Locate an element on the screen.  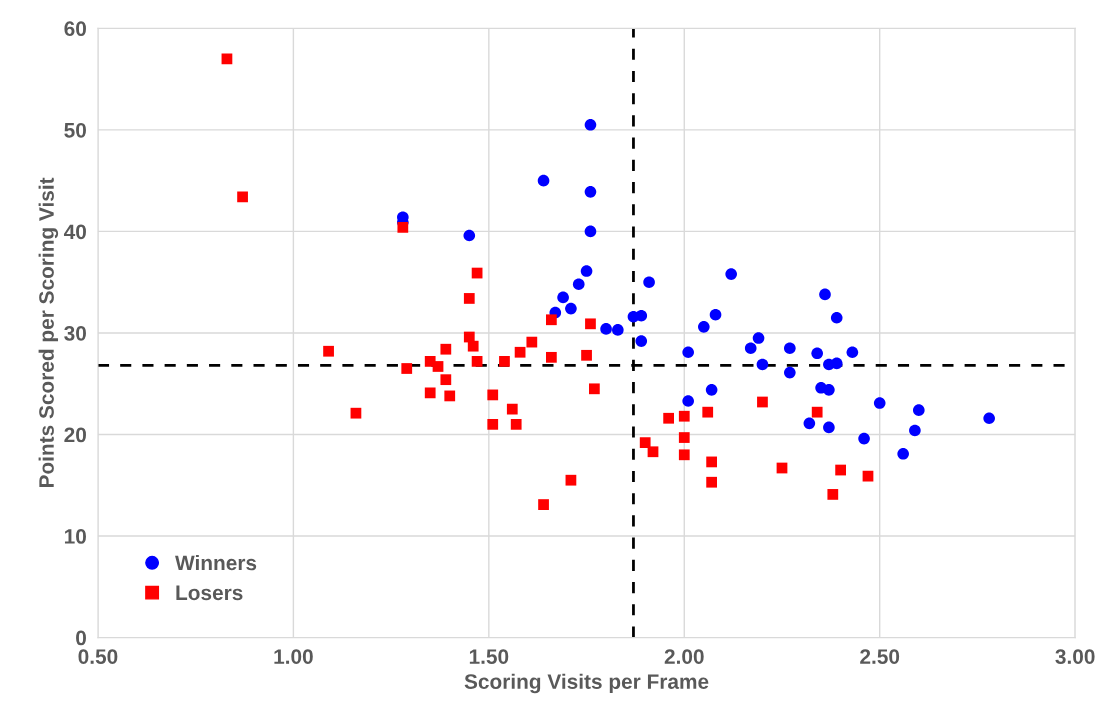
y-tick-label: 10 is located at coordinates (75, 536).